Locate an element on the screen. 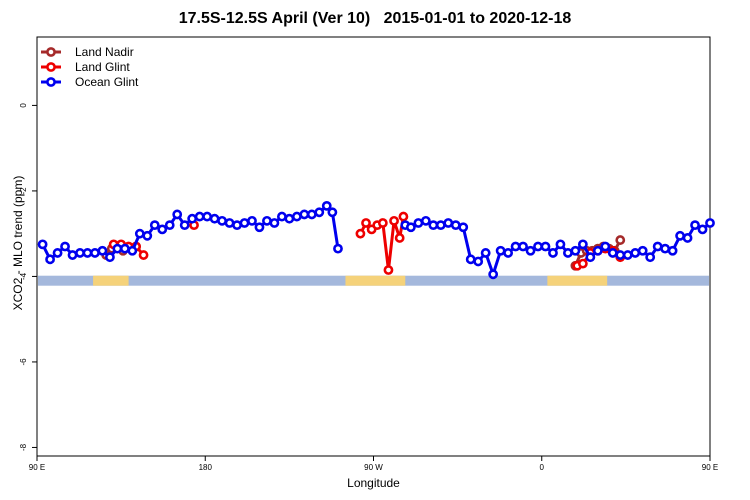 Image resolution: width=750 pixels, height=500 pixels. y-tick-label: -6 is located at coordinates (23, 362).